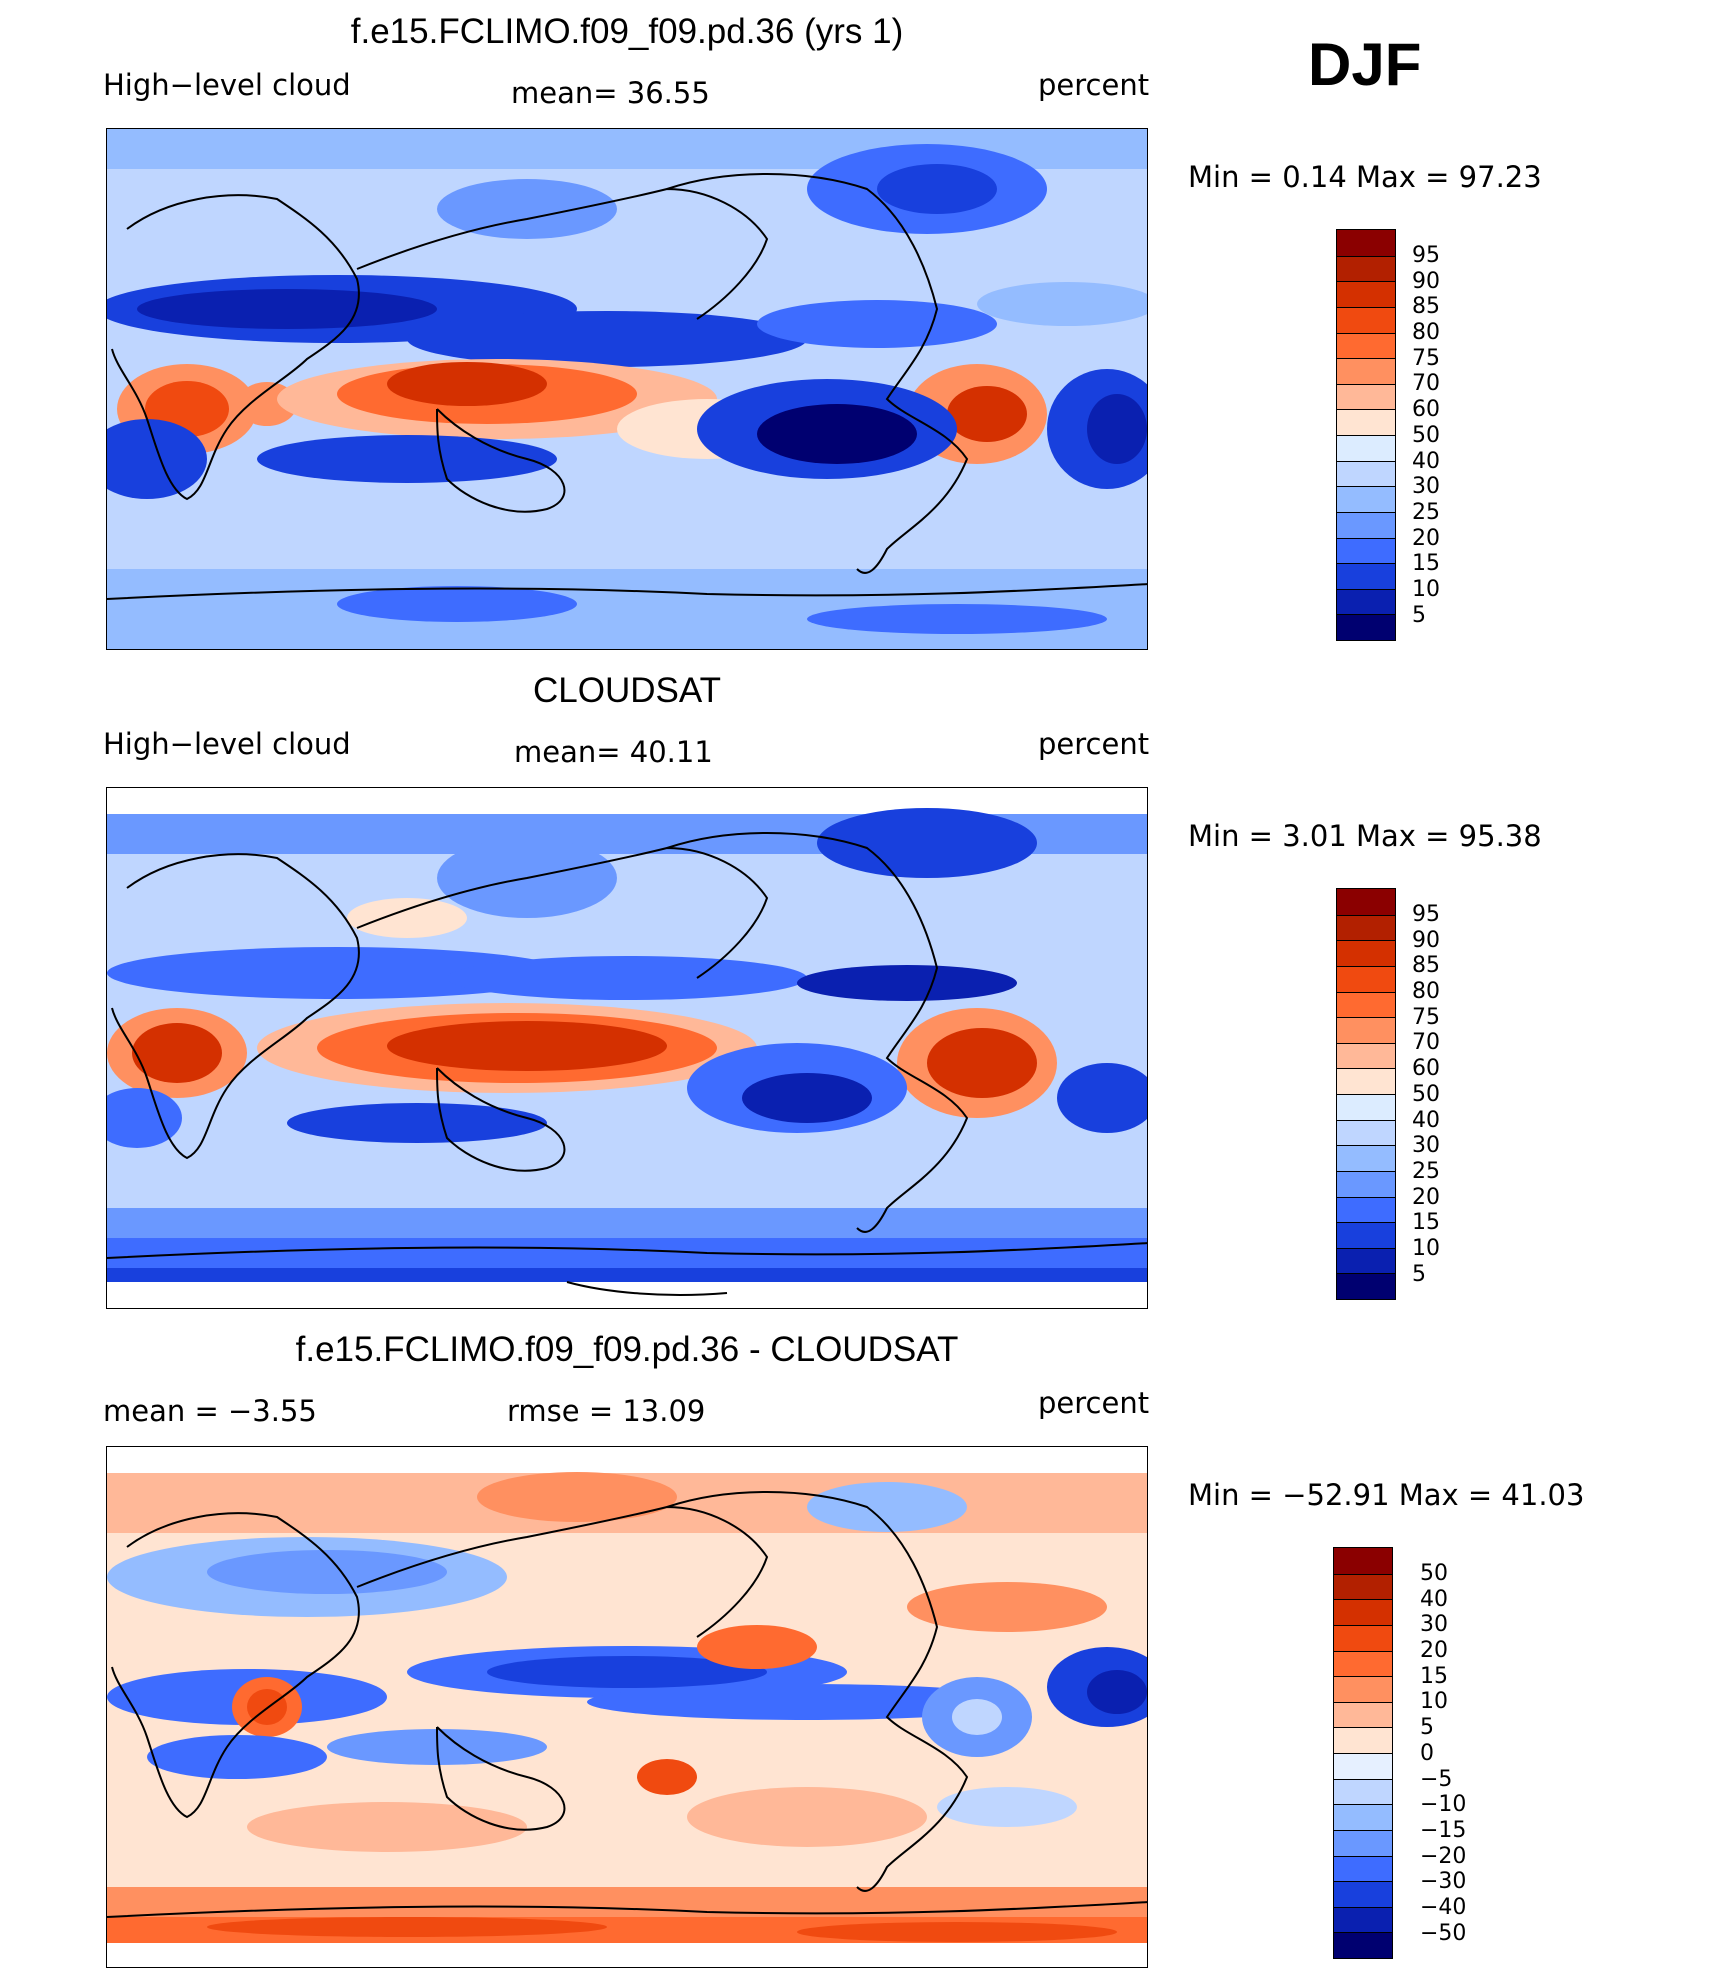 The image size is (1710, 1969). I want to click on colorbar-obs, so click(1366, 1094).